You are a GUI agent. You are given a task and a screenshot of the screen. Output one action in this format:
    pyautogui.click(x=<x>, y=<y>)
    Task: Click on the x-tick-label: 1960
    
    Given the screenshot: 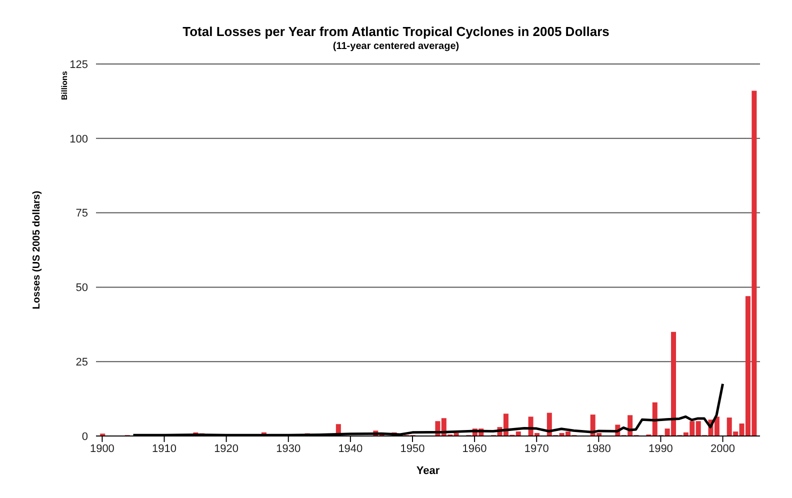 What is the action you would take?
    pyautogui.click(x=474, y=448)
    